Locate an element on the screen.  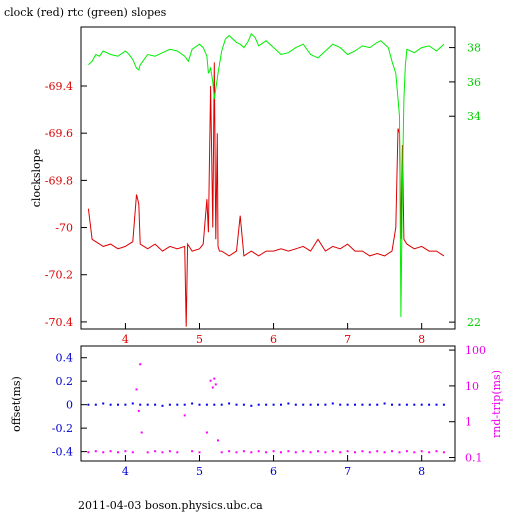
bottom-x-tick-label: 8 is located at coordinates (421, 471).